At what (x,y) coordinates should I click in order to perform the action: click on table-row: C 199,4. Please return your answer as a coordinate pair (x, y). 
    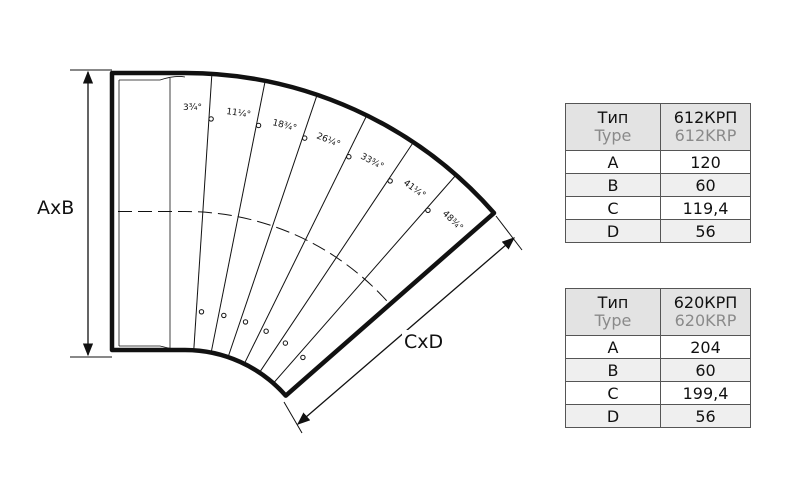
    Looking at the image, I should click on (658, 393).